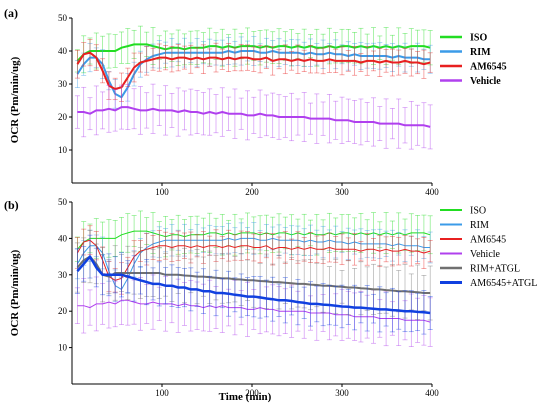  Describe the element at coordinates (11, 13) in the screenshot. I see `panel-label: (a)` at that location.